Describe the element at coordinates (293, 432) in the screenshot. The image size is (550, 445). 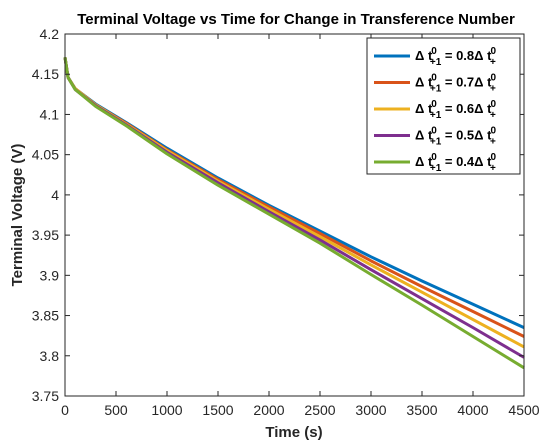
I see `x-axis-title: Time (s)` at that location.